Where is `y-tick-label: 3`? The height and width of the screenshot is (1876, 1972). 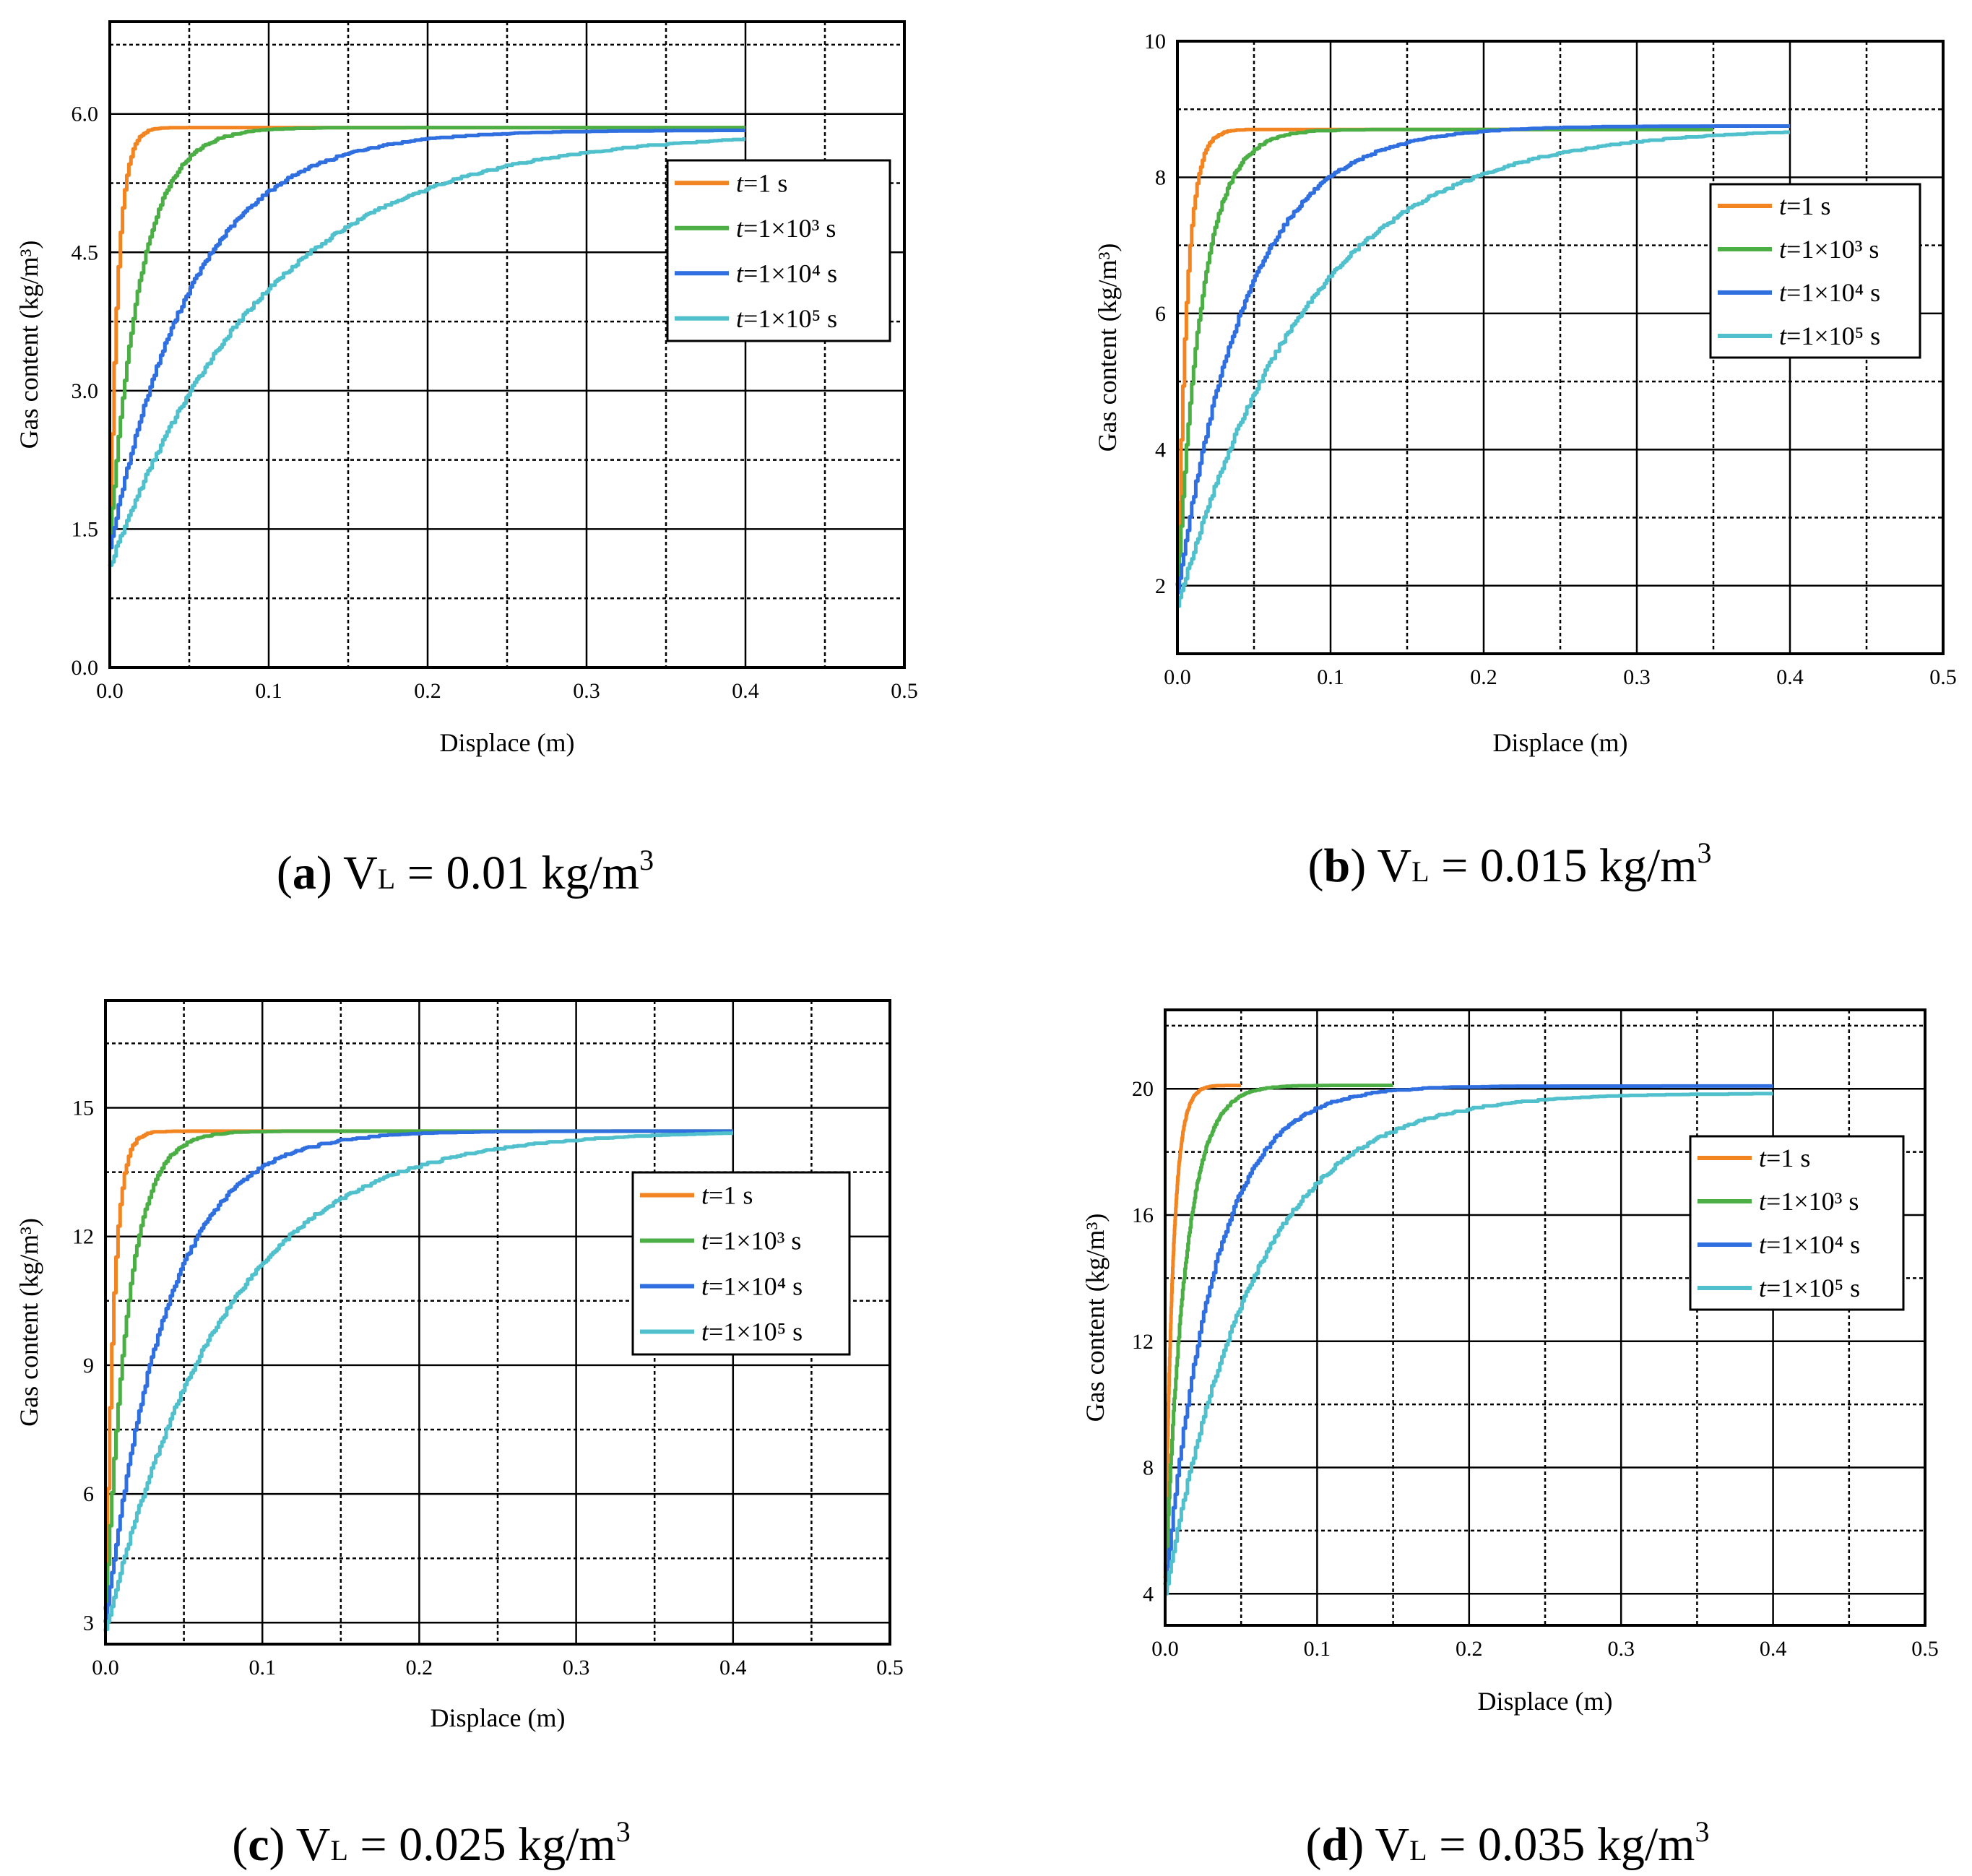
y-tick-label: 3 is located at coordinates (88, 1623).